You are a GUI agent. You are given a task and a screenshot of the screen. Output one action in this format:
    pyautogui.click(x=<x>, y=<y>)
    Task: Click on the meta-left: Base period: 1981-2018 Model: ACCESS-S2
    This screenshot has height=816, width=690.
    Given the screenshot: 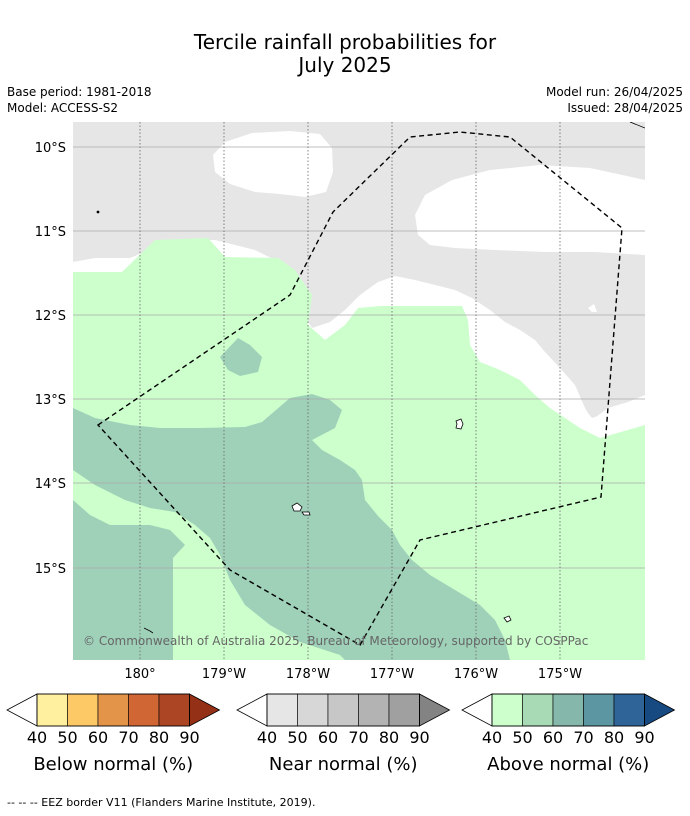 What is the action you would take?
    pyautogui.click(x=79, y=100)
    